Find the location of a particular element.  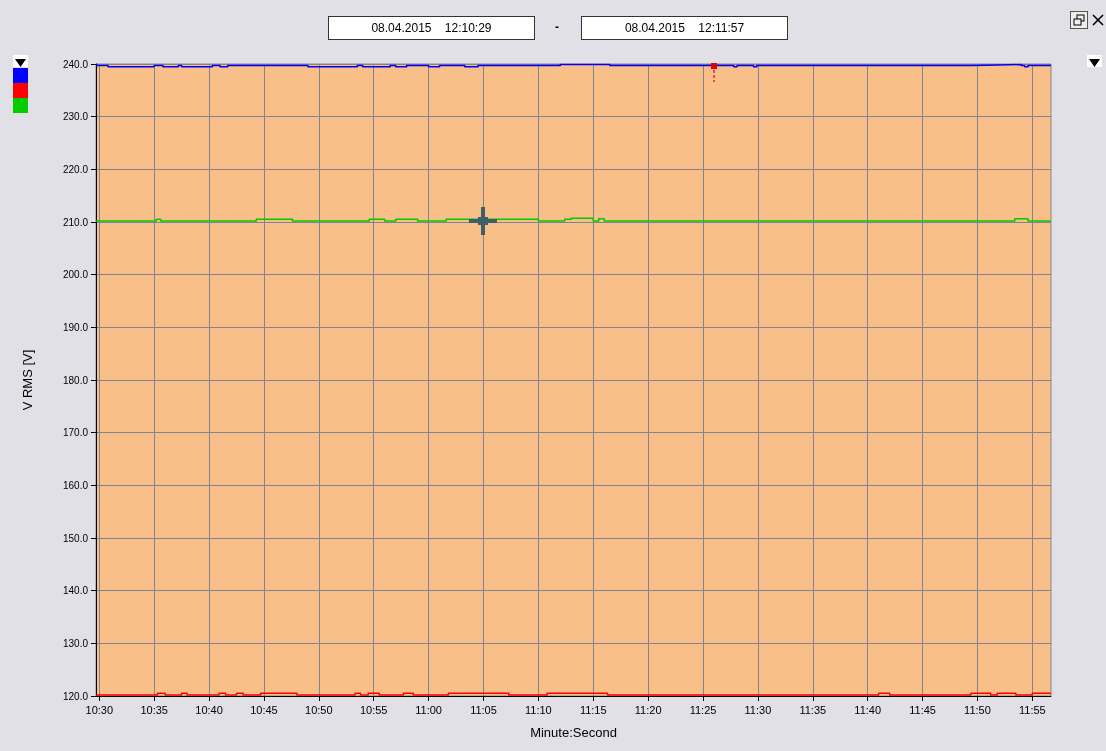

y-tick-label: 150.0 is located at coordinates (75, 538).